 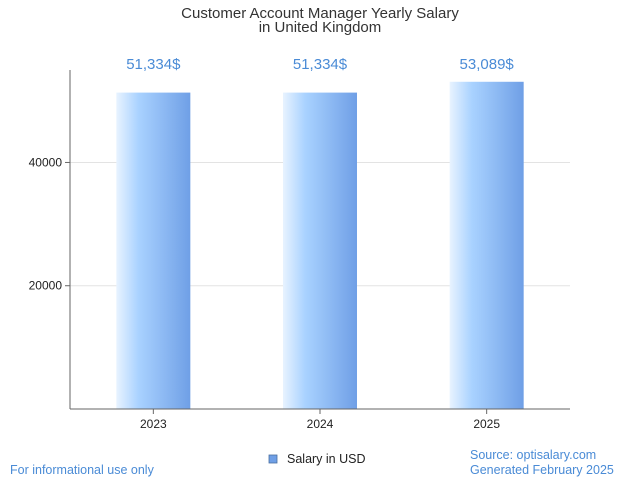 I want to click on x-axis-ticks: 2023 2024 2025, so click(x=320, y=420).